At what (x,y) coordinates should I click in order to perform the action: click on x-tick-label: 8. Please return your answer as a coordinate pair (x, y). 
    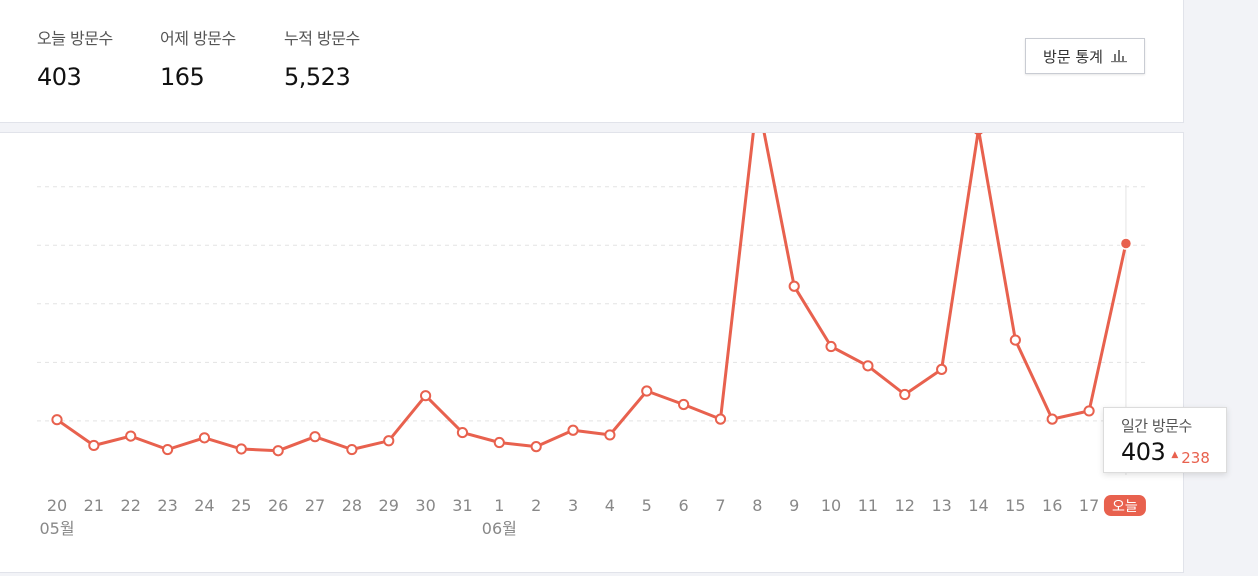
    Looking at the image, I should click on (757, 505).